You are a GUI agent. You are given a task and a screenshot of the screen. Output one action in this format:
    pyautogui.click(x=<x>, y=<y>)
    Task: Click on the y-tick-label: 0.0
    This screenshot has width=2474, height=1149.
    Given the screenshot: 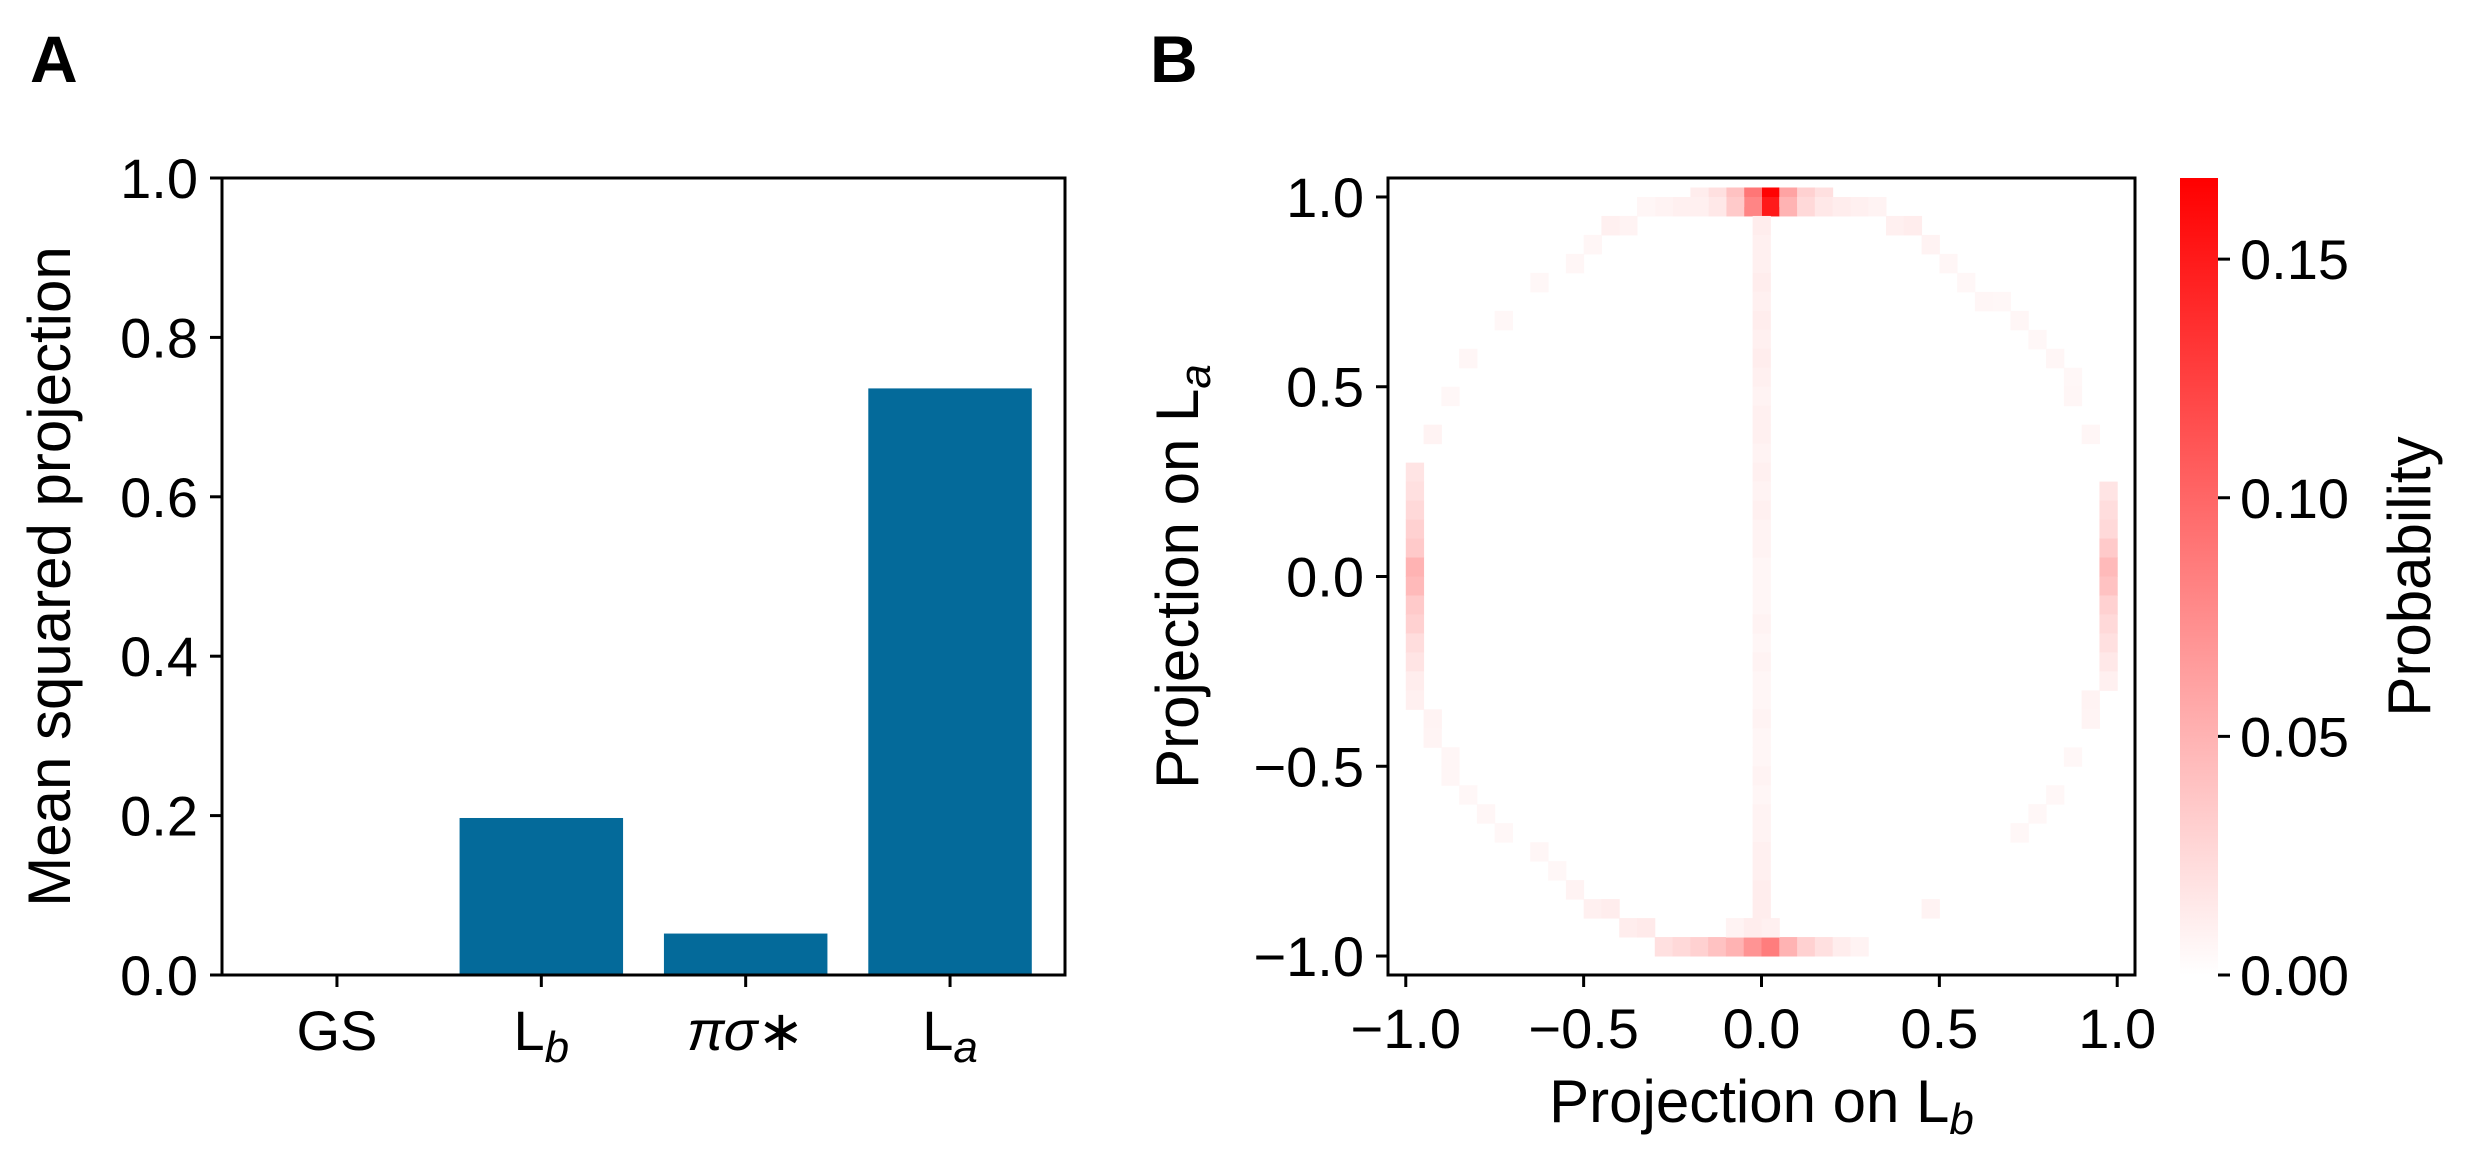 What is the action you would take?
    pyautogui.click(x=159, y=975)
    